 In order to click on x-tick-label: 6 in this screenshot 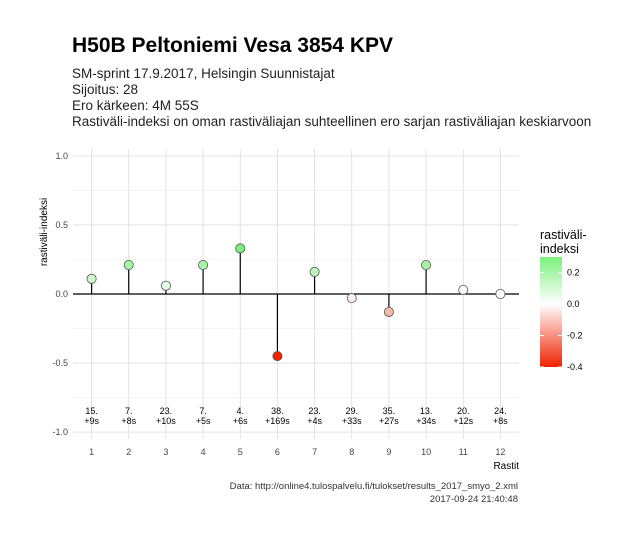, I will do `click(277, 452)`.